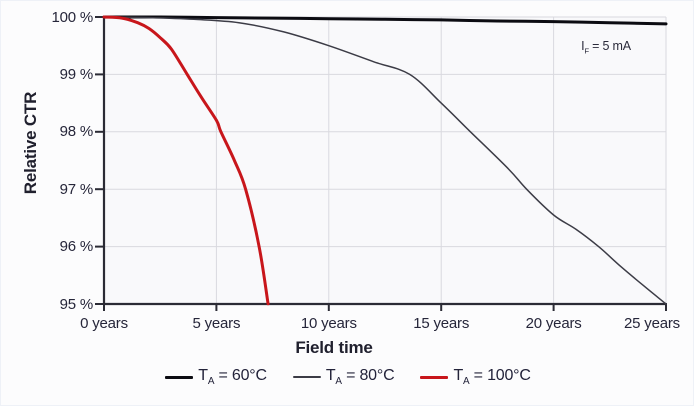  Describe the element at coordinates (328, 323) in the screenshot. I see `x-tick-label: 10 years` at that location.